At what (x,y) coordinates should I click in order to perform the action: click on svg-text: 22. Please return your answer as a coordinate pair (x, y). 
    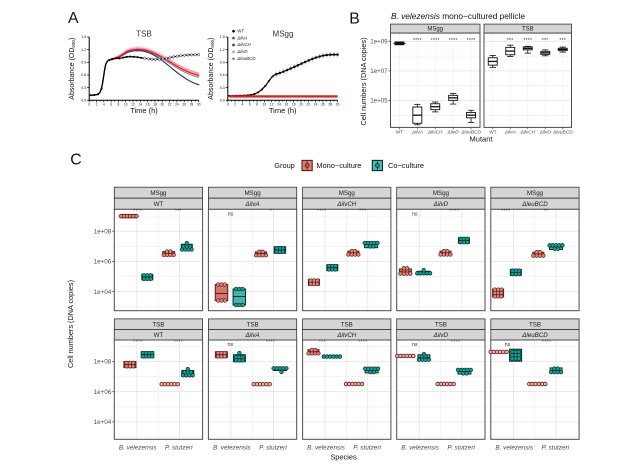
    Looking at the image, I should click on (170, 105).